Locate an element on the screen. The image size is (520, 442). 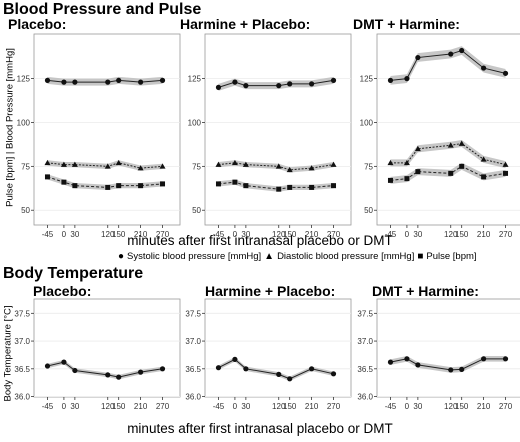
bp-panel-title-harmine-placebo: Harmine + Placebo: is located at coordinates (245, 24).